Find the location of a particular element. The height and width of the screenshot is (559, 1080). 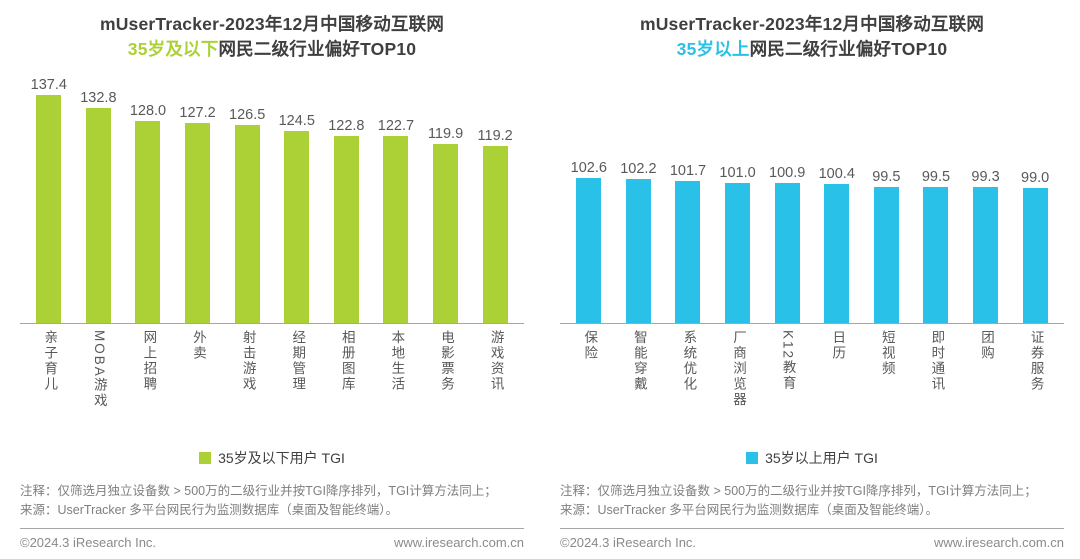

category-axis-under-35: 亲子育儿 MOBA游戏 网上招聘 外卖 射击游戏 经期管理 相册图库 本地生活 电影票务 游戏资讯 is located at coordinates (272, 386).